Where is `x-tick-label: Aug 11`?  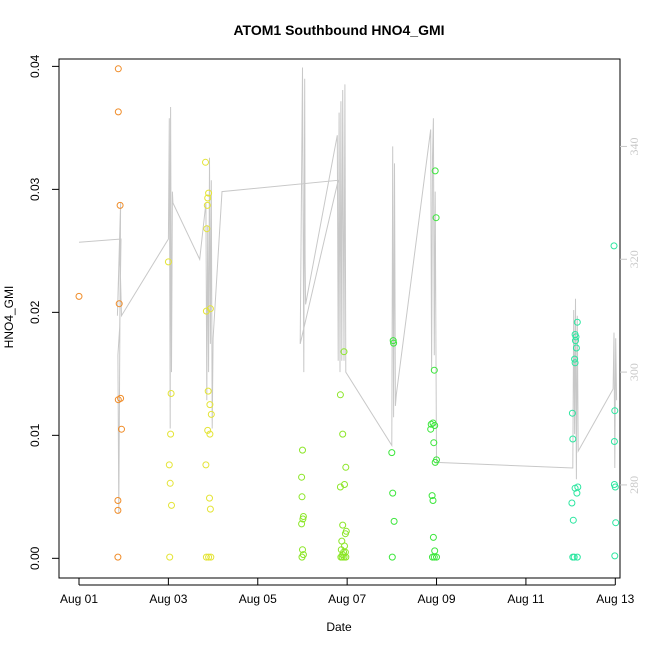 x-tick-label: Aug 11 is located at coordinates (525, 599).